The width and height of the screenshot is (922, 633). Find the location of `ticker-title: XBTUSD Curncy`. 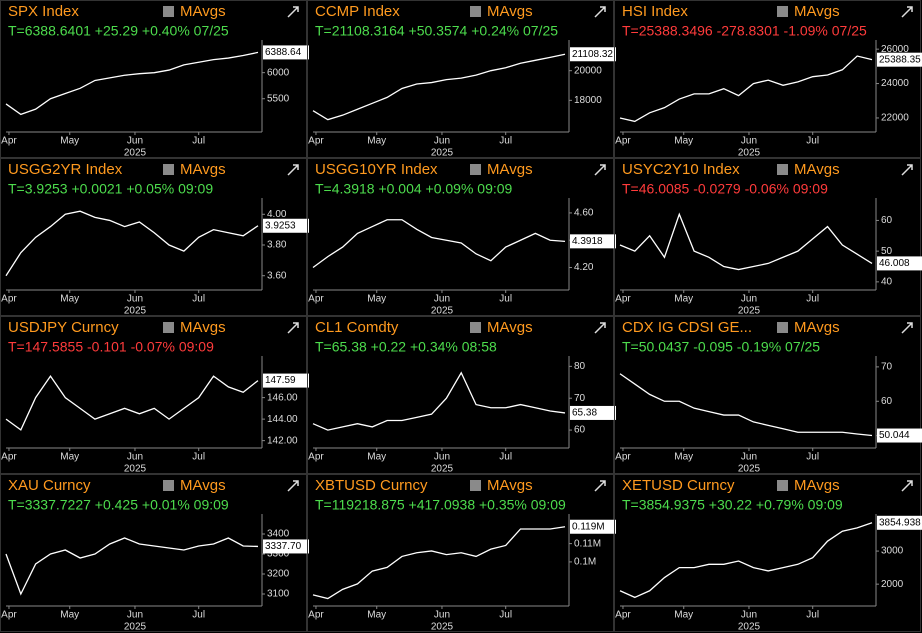

ticker-title: XBTUSD Curncy is located at coordinates (371, 485).